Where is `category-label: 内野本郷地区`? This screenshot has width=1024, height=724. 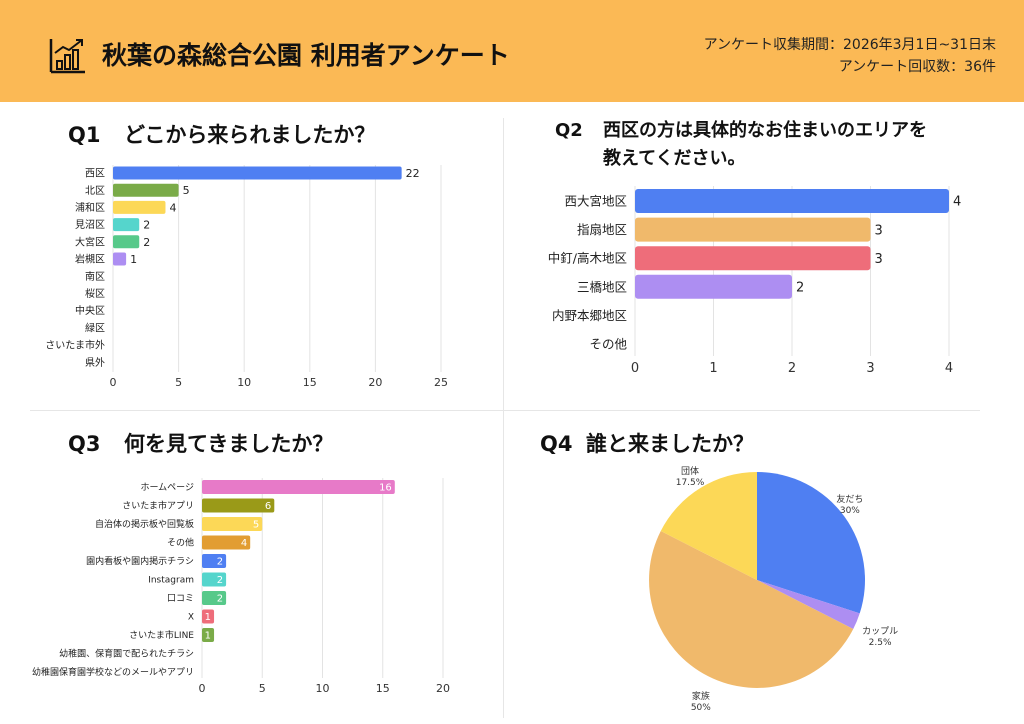
category-label: 内野本郷地区 is located at coordinates (589, 315).